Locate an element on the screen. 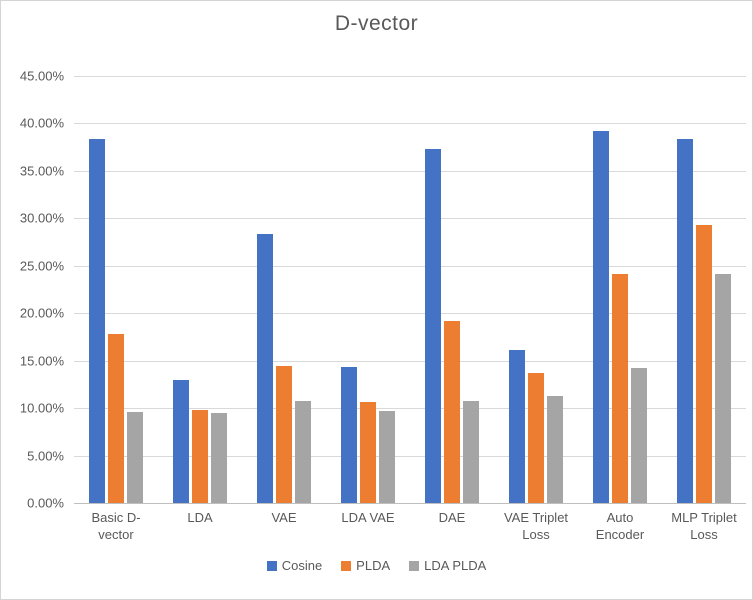  legend-item-lda-plda: LDA PLDA is located at coordinates (447, 565).